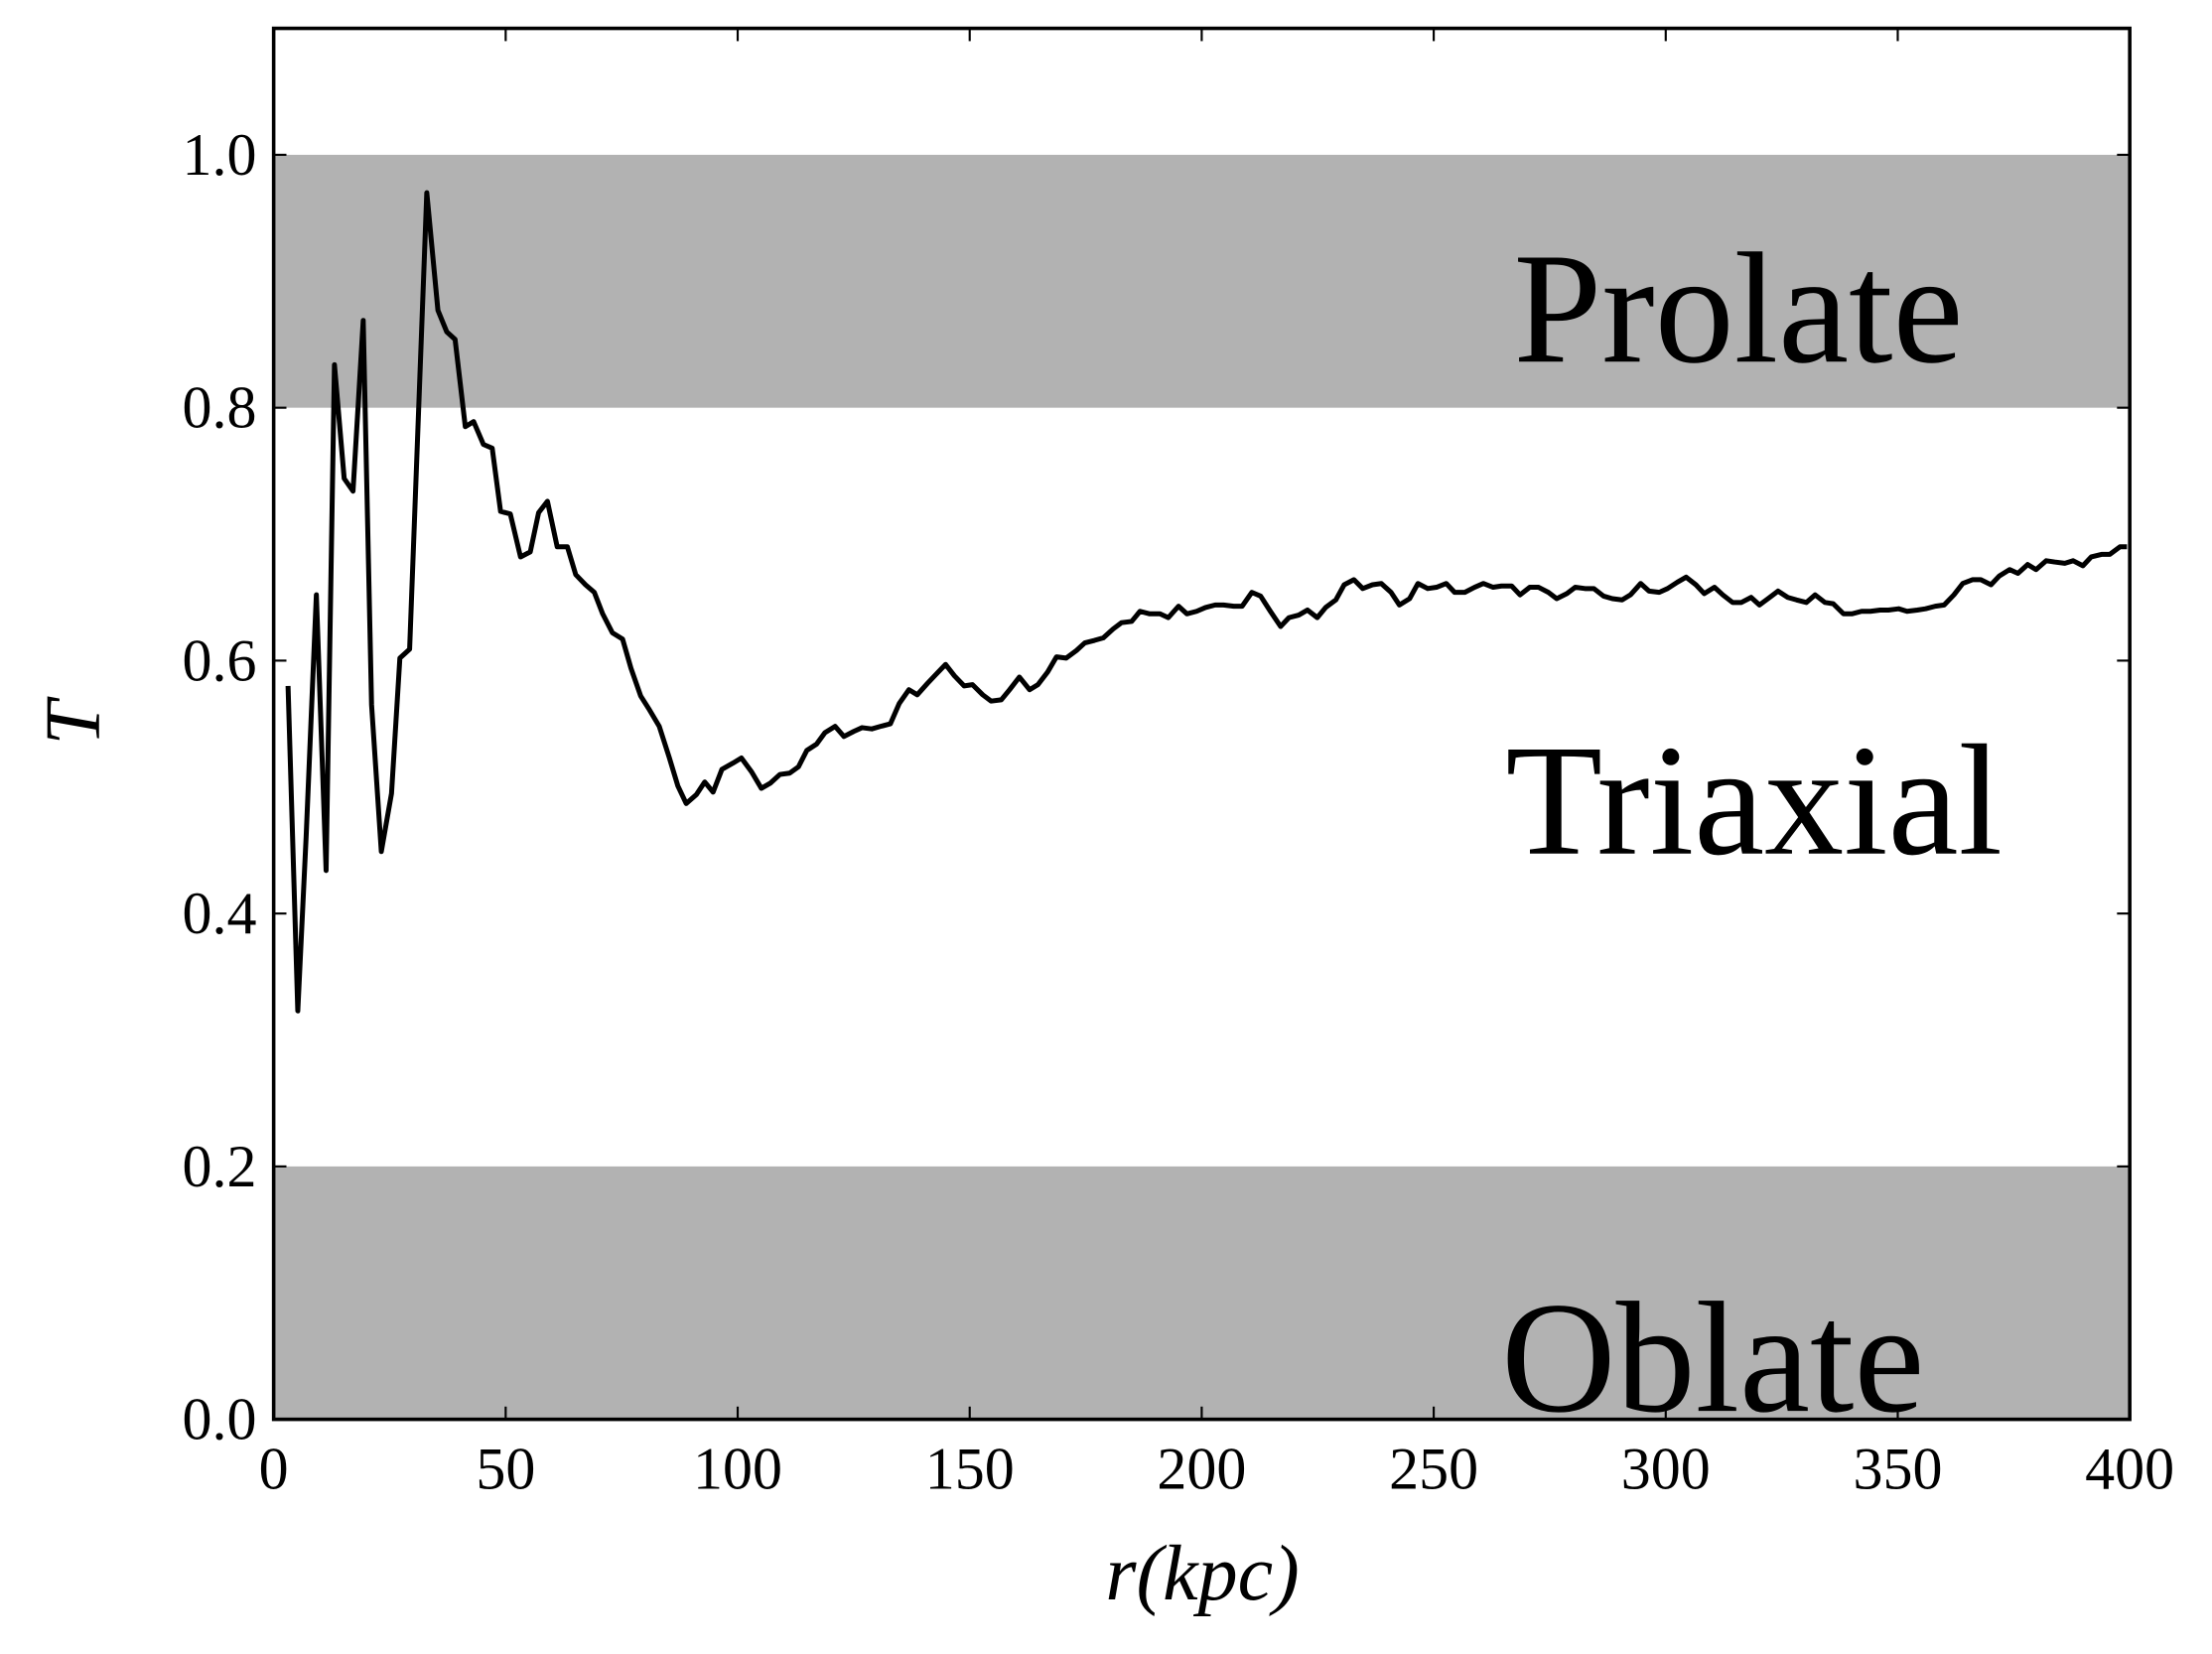 The height and width of the screenshot is (1654, 2212). I want to click on band-label: Prolate, so click(1738, 307).